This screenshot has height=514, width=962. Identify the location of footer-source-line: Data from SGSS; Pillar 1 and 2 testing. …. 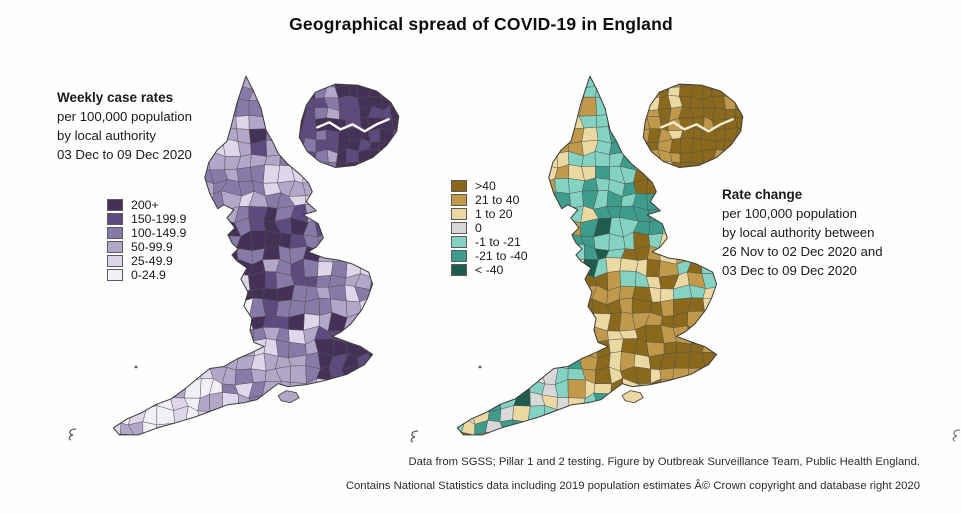
(664, 462).